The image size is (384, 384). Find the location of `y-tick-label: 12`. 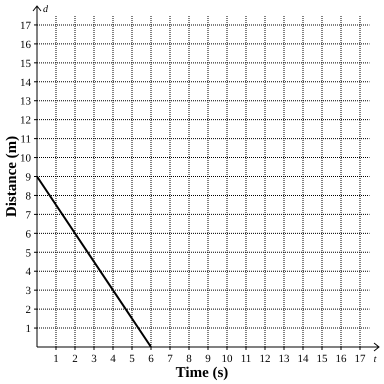

y-tick-label: 12 is located at coordinates (25, 120).